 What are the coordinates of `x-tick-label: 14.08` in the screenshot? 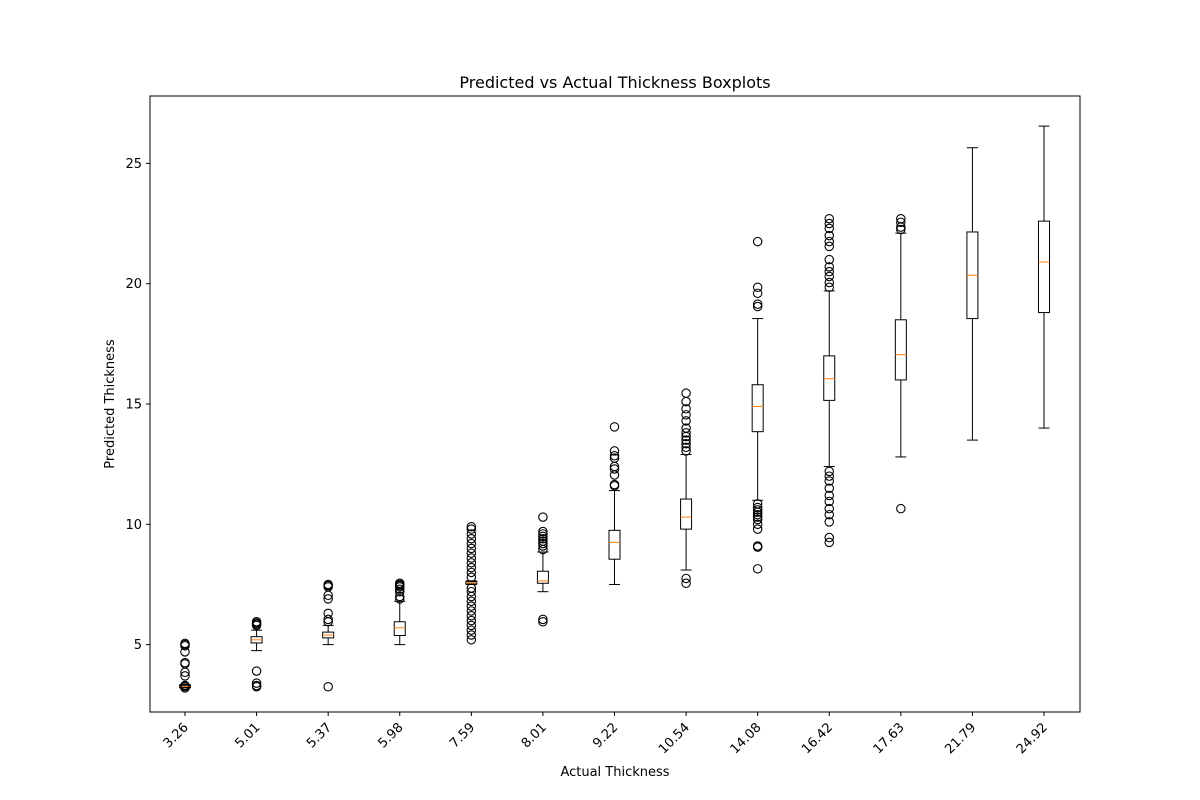 It's located at (746, 738).